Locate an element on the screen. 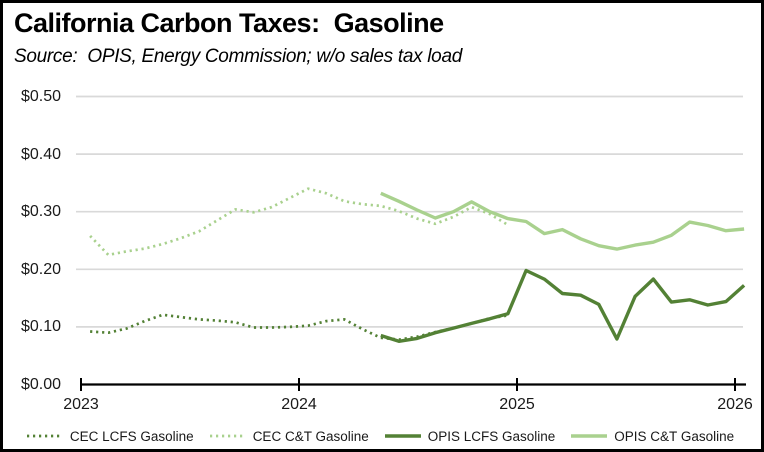 The image size is (764, 452). x-tick-label-2025: 2025 is located at coordinates (517, 404).